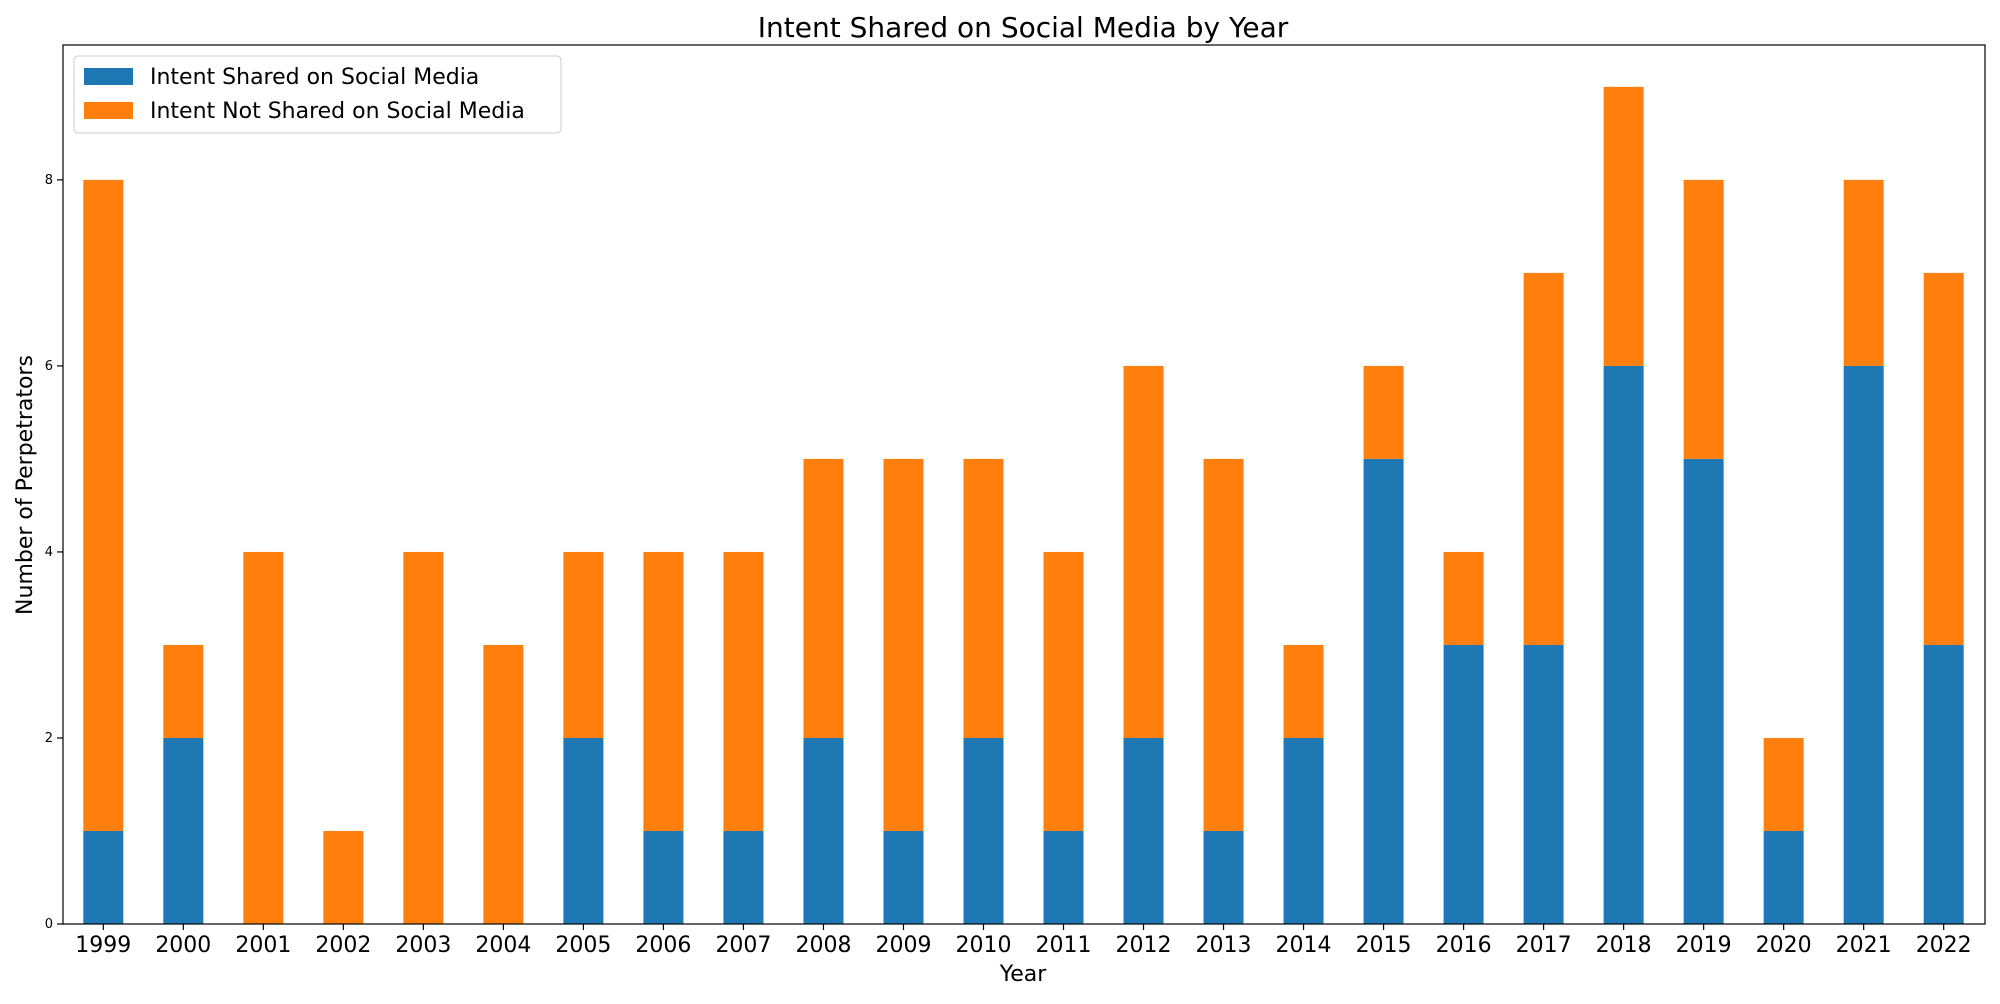 Image resolution: width=2000 pixels, height=1004 pixels. Describe the element at coordinates (314, 77) in the screenshot. I see `legend-label-shared: Intent Shared on Social Media` at that location.